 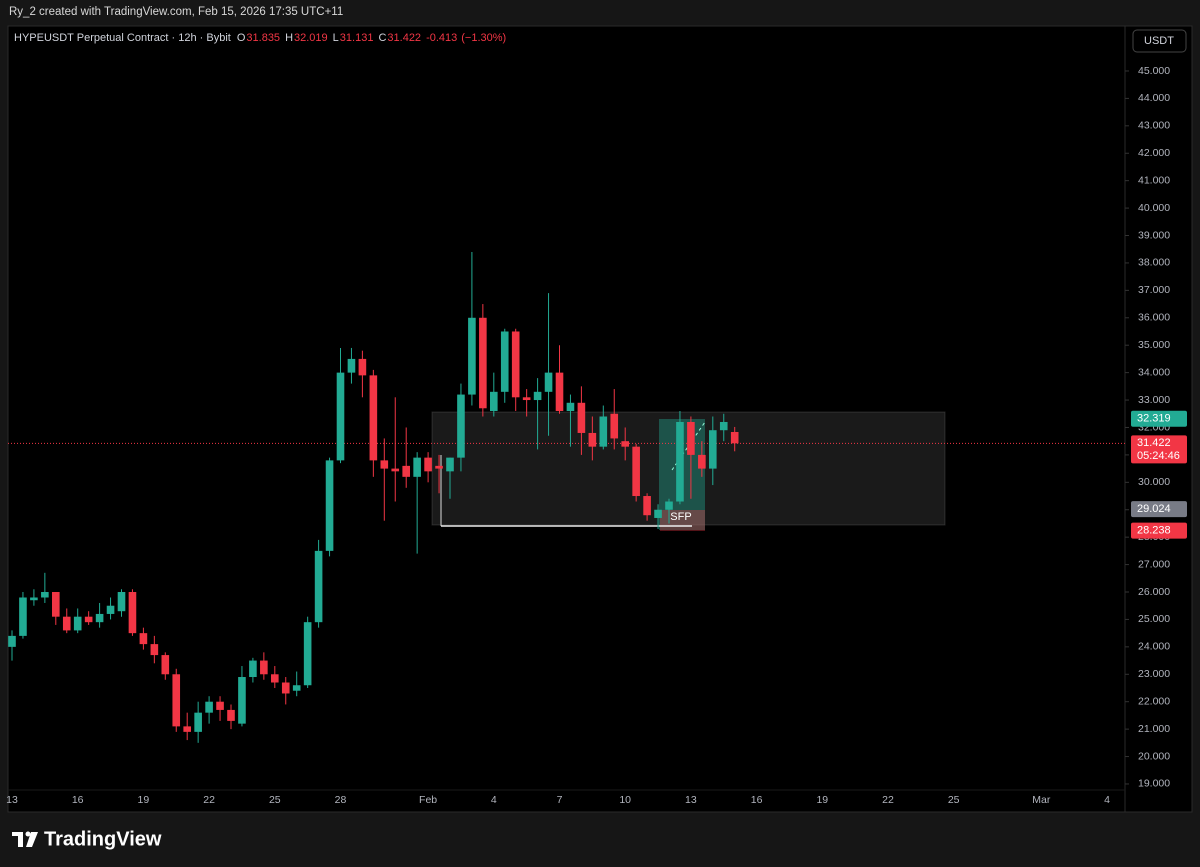 What do you see at coordinates (954, 800) in the screenshot?
I see `x-tick-label: 25` at bounding box center [954, 800].